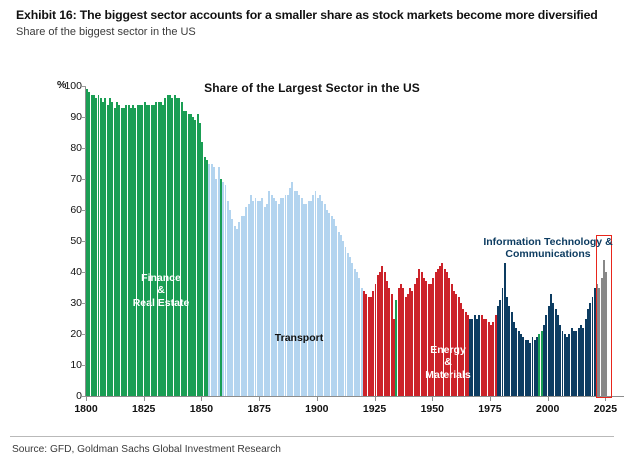 This screenshot has height=468, width=624. I want to click on x-axis-tick-label: 1825, so click(144, 409).